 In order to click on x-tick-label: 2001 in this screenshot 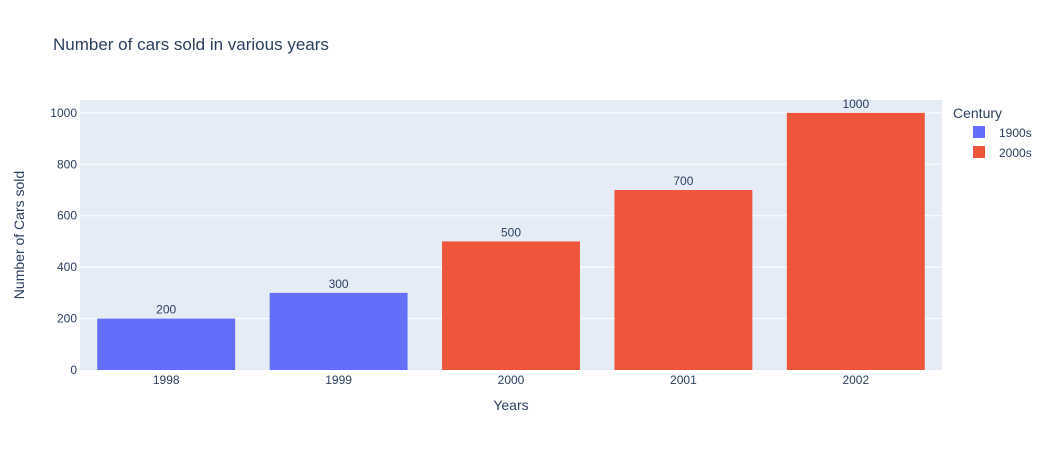, I will do `click(683, 380)`.